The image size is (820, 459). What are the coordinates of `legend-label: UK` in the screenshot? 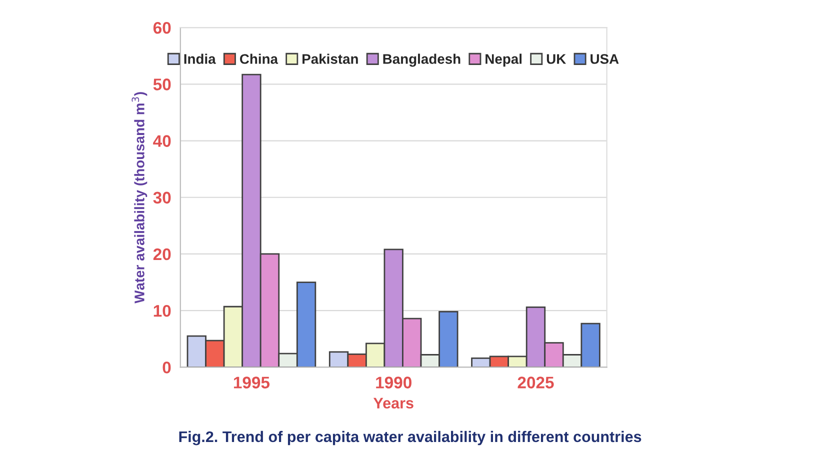 It's located at (556, 59).